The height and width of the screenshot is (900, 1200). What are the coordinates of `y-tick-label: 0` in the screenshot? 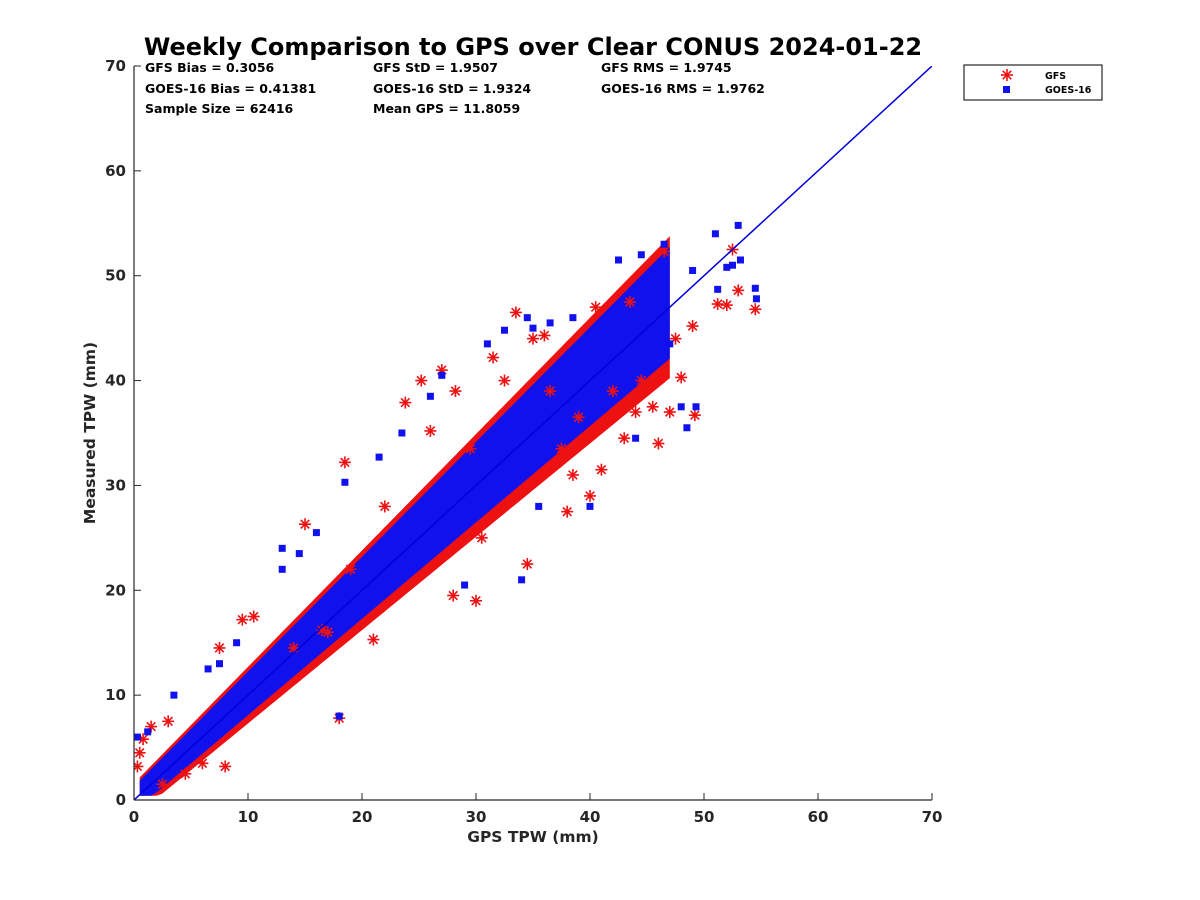 It's located at (121, 800).